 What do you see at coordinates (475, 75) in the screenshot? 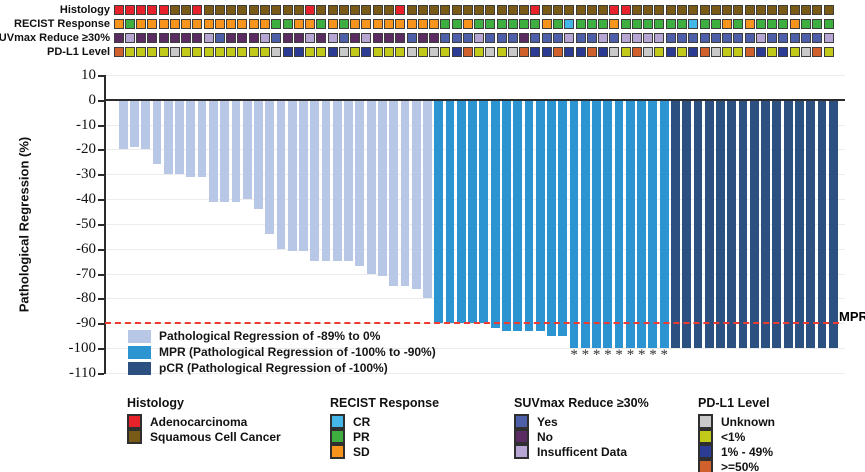
I see `gridline` at bounding box center [475, 75].